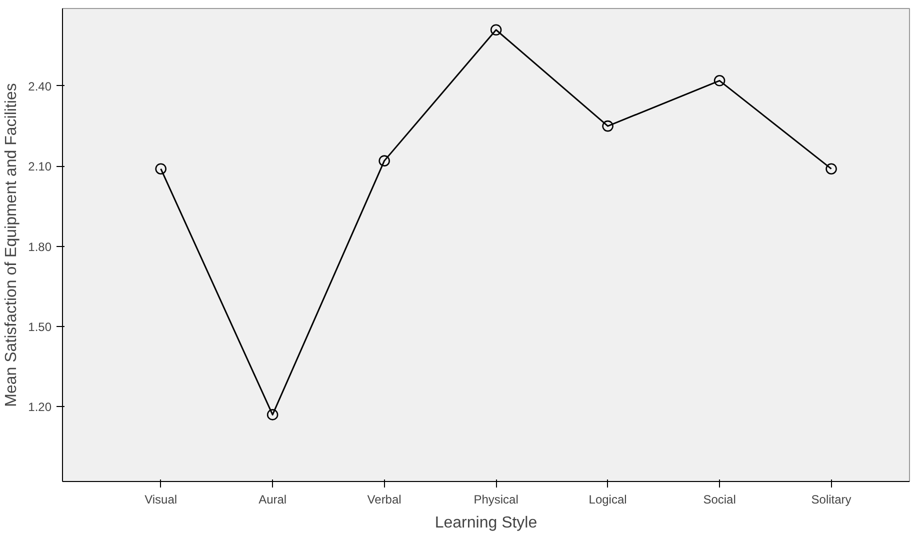 This screenshot has width=915, height=534. Describe the element at coordinates (486, 523) in the screenshot. I see `x-axis-title: Learning Style` at that location.